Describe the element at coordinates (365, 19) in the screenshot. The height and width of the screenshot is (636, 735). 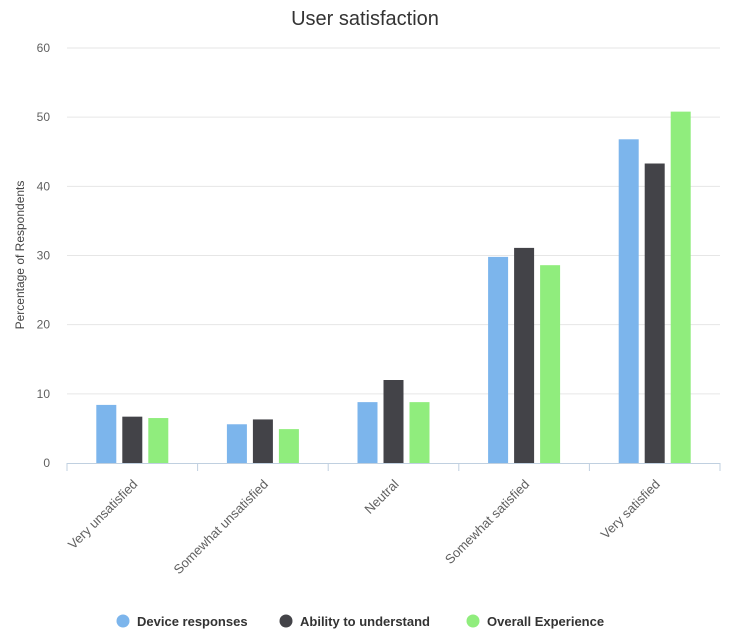
I see `chart-title: User satisfaction` at that location.